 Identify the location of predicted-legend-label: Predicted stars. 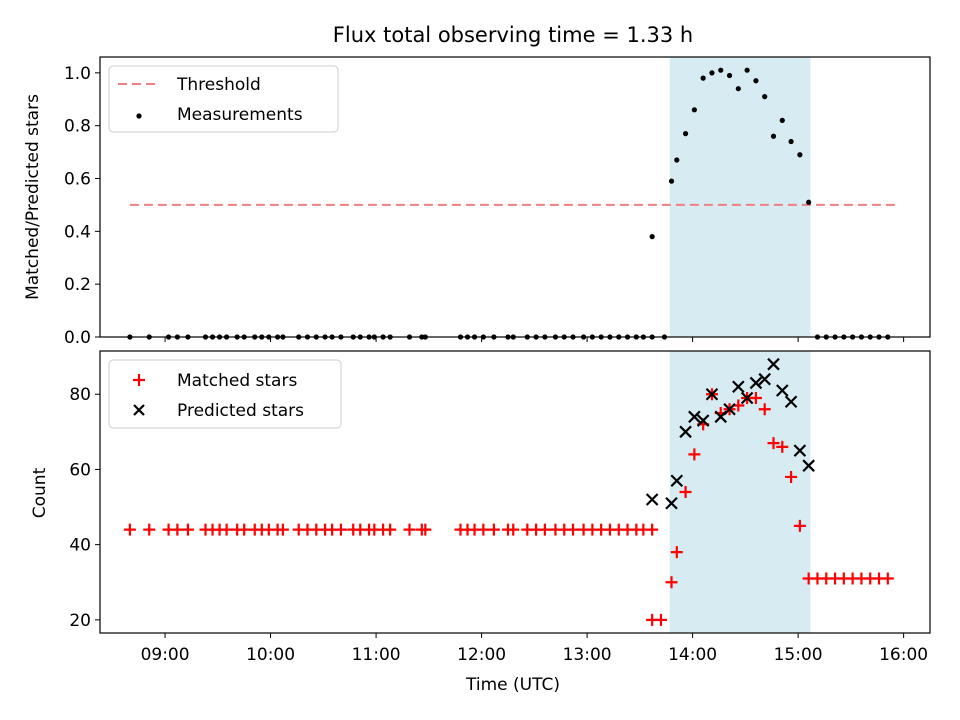
(240, 411).